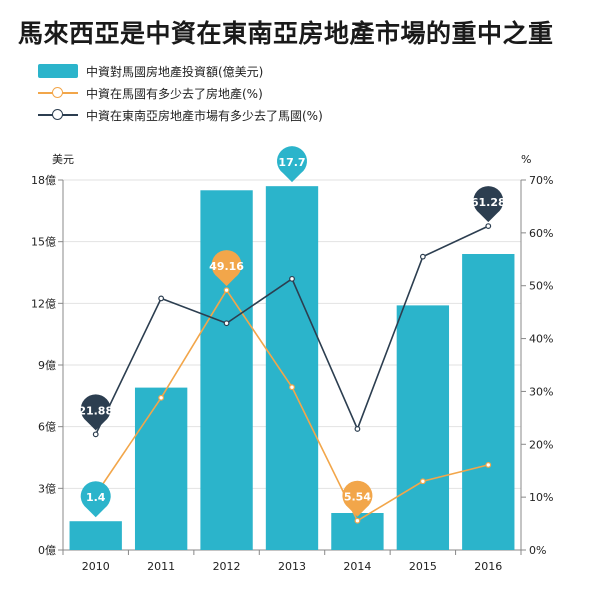 The image size is (600, 600). Describe the element at coordinates (357, 566) in the screenshot. I see `x-axis-tick-label: 2014` at that location.